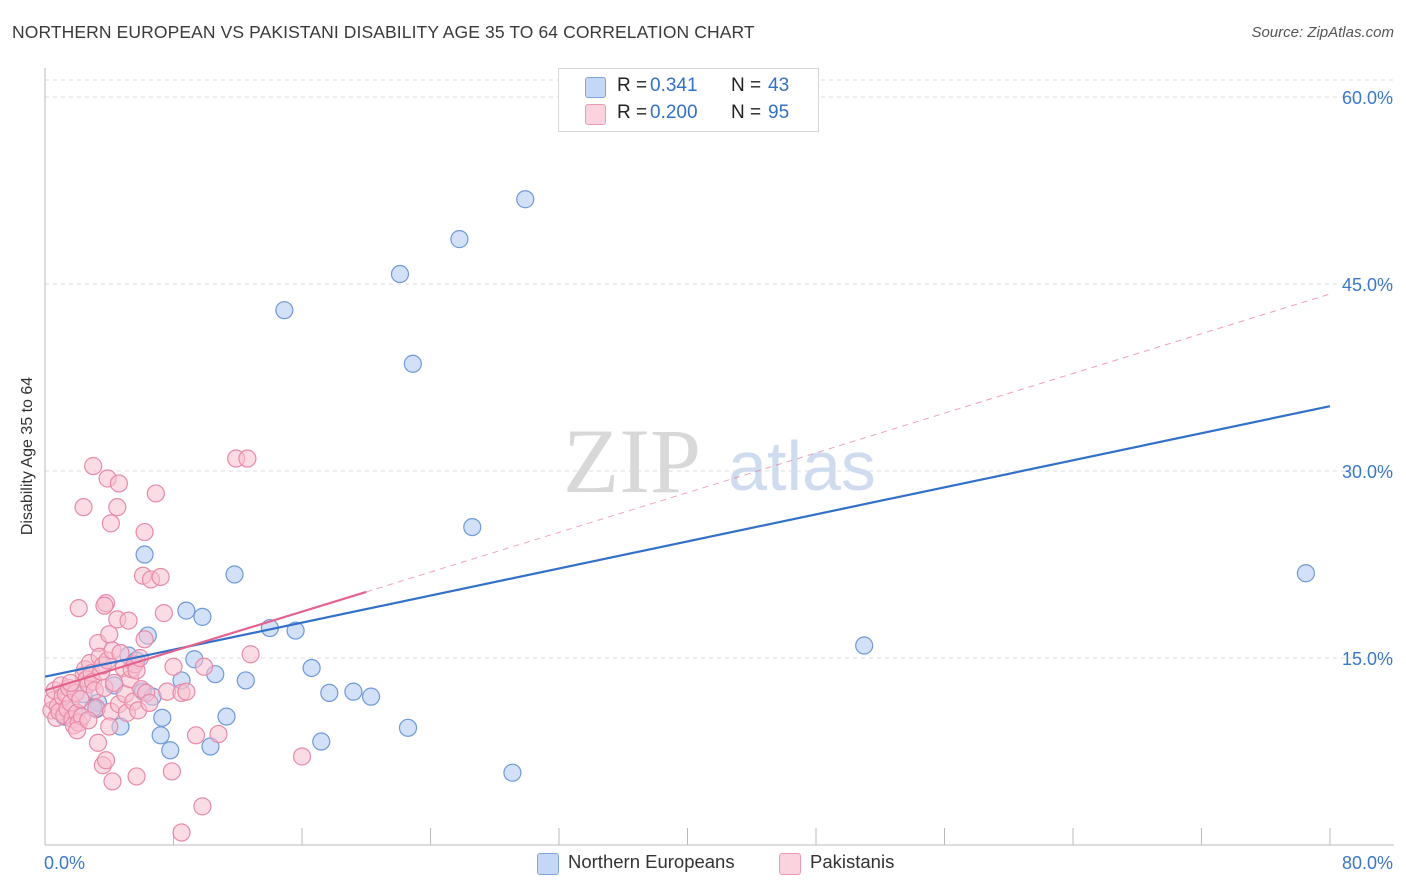 The image size is (1406, 892). Describe the element at coordinates (688, 100) in the screenshot. I see `correlation-legend: R = 0.341 N = 43 R = 0.200 N = 95` at that location.